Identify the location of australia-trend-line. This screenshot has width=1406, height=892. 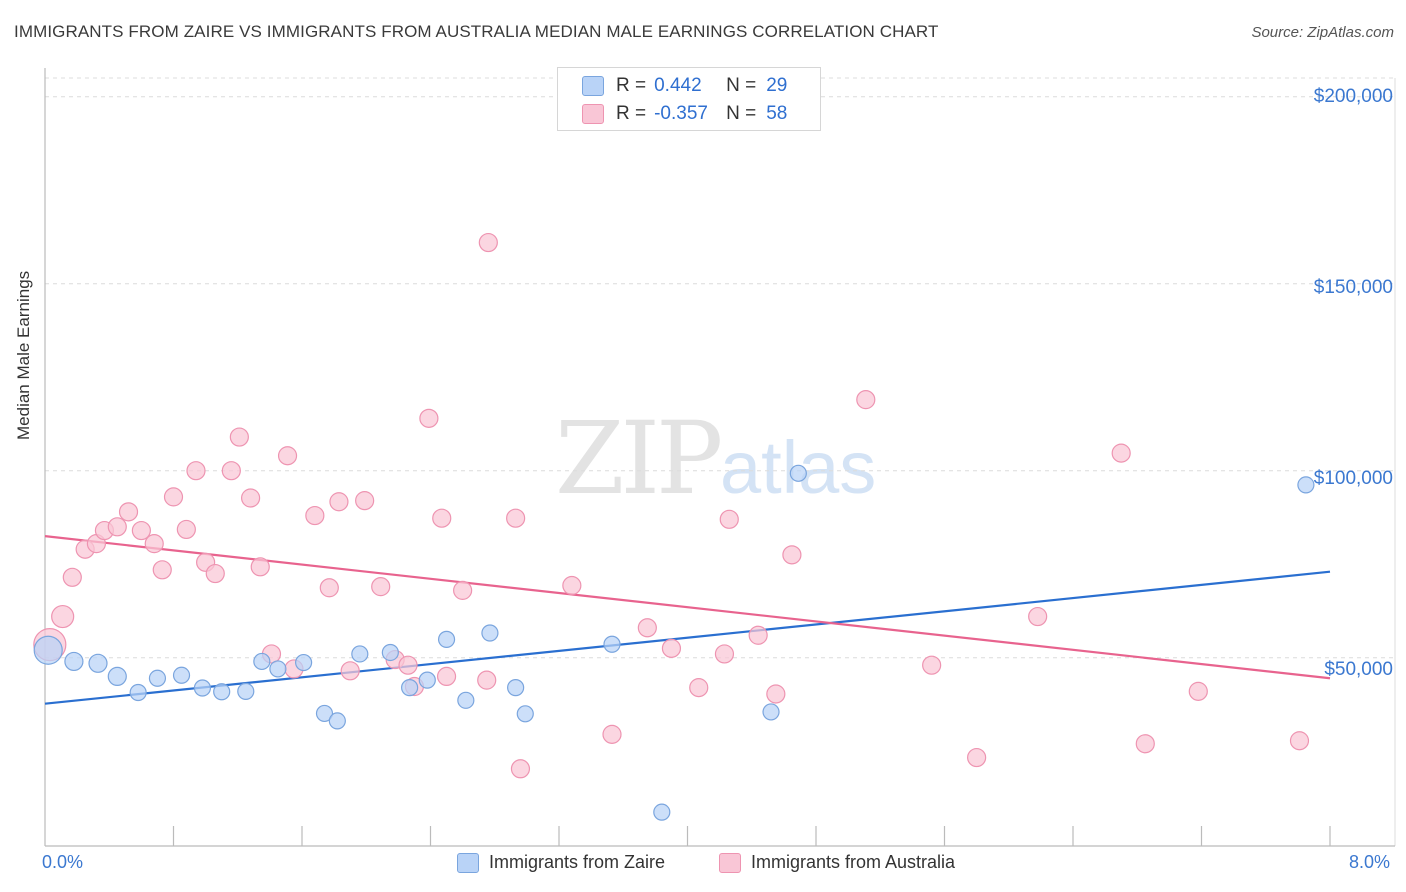
(687, 607).